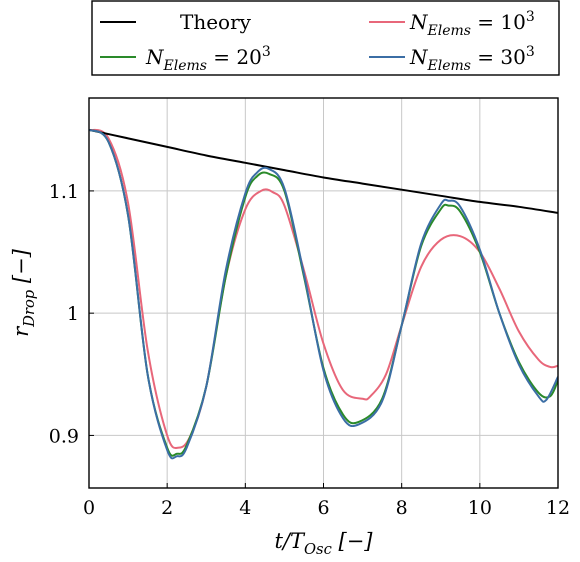  I want to click on y-axis-label: rDrop [−], so click(23, 292).